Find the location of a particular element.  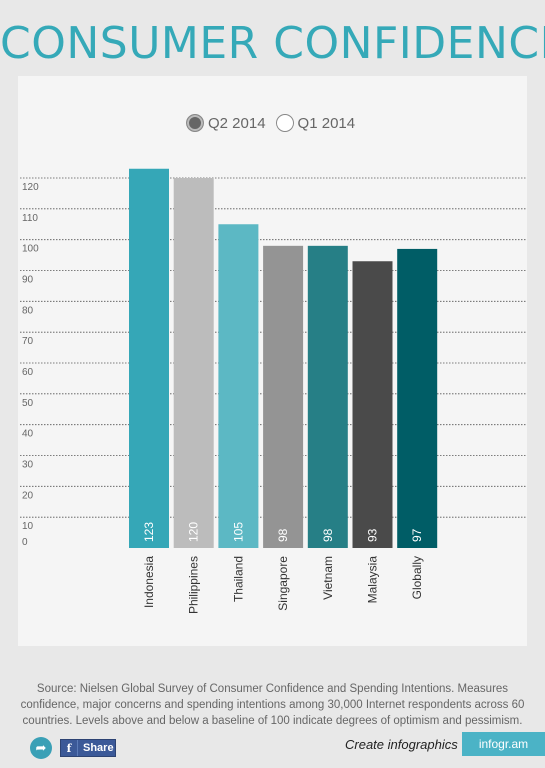

legend: Q2 2014 Q1 2014 is located at coordinates (275, 123).